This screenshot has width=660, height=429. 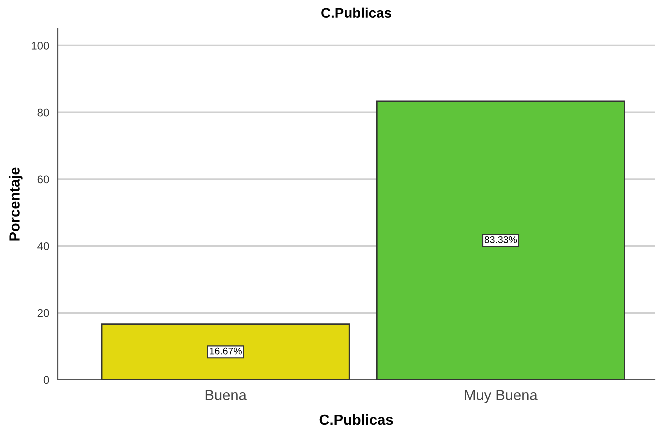 I want to click on data-label: 16.67%, so click(x=226, y=351).